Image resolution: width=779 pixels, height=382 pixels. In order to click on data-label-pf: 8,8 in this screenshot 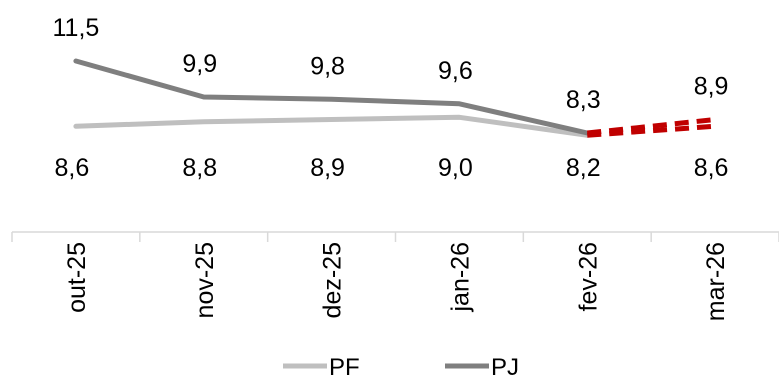, I will do `click(199, 168)`.